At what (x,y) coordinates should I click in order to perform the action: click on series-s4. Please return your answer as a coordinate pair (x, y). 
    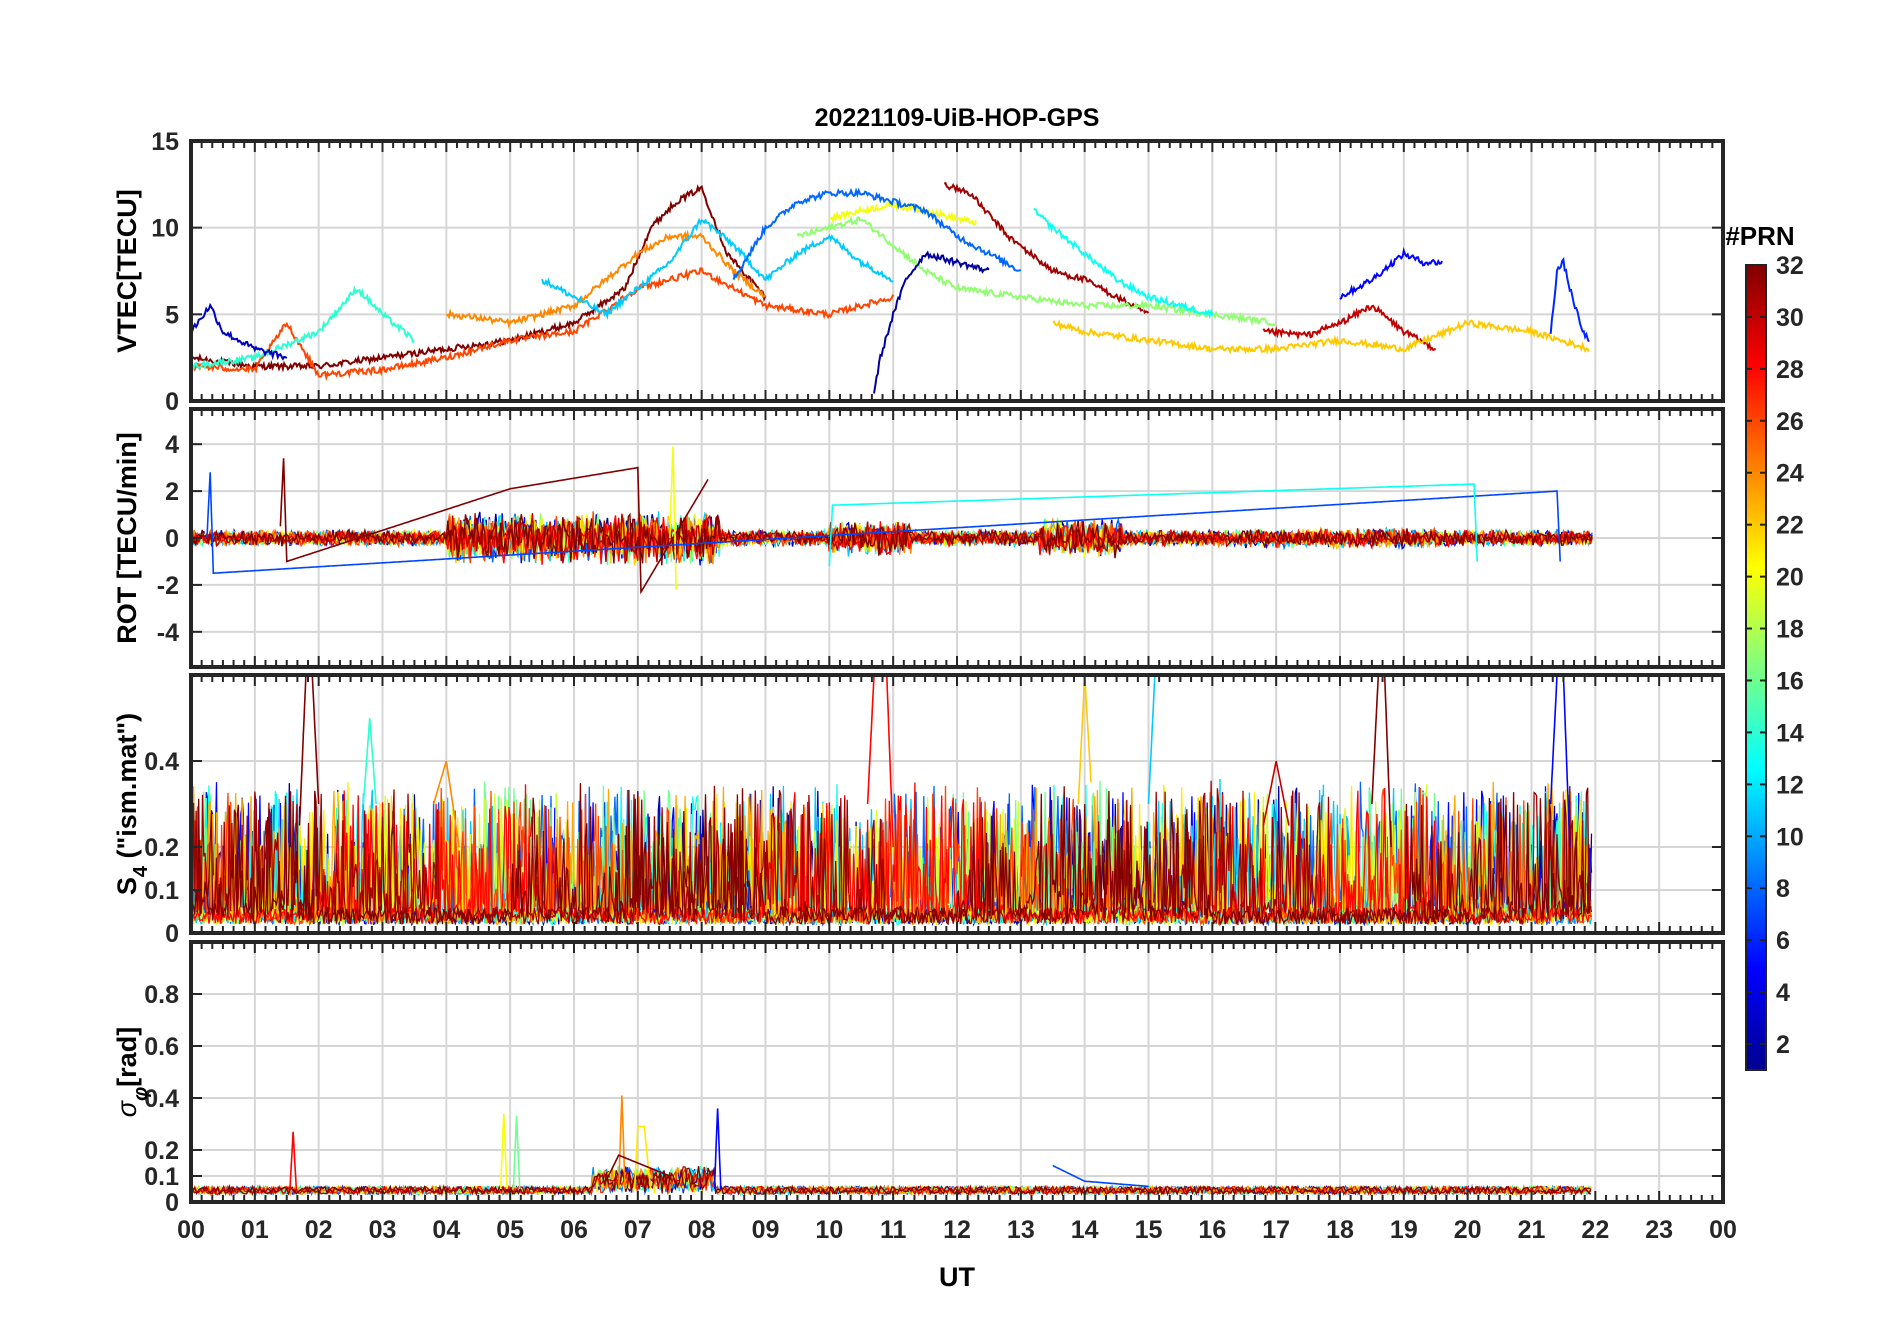
    Looking at the image, I should click on (892, 801).